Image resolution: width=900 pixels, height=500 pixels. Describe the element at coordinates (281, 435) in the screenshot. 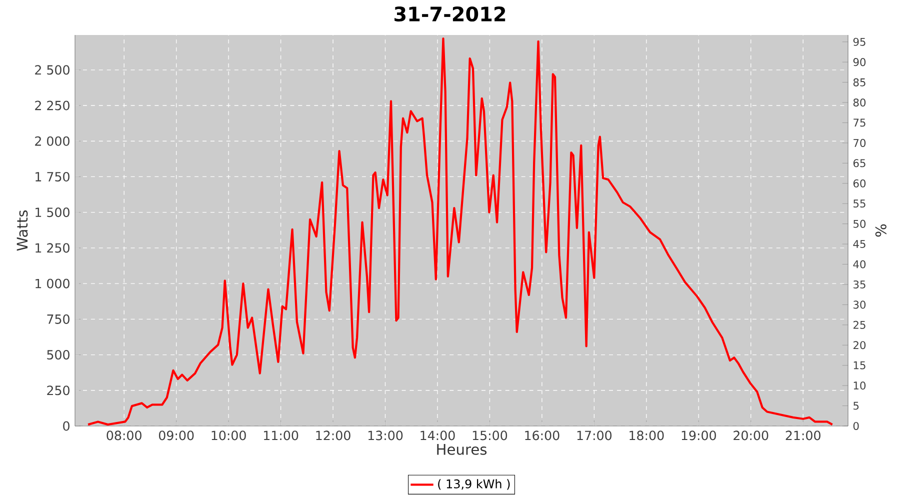

I see `x-tick-label: 11:00` at that location.